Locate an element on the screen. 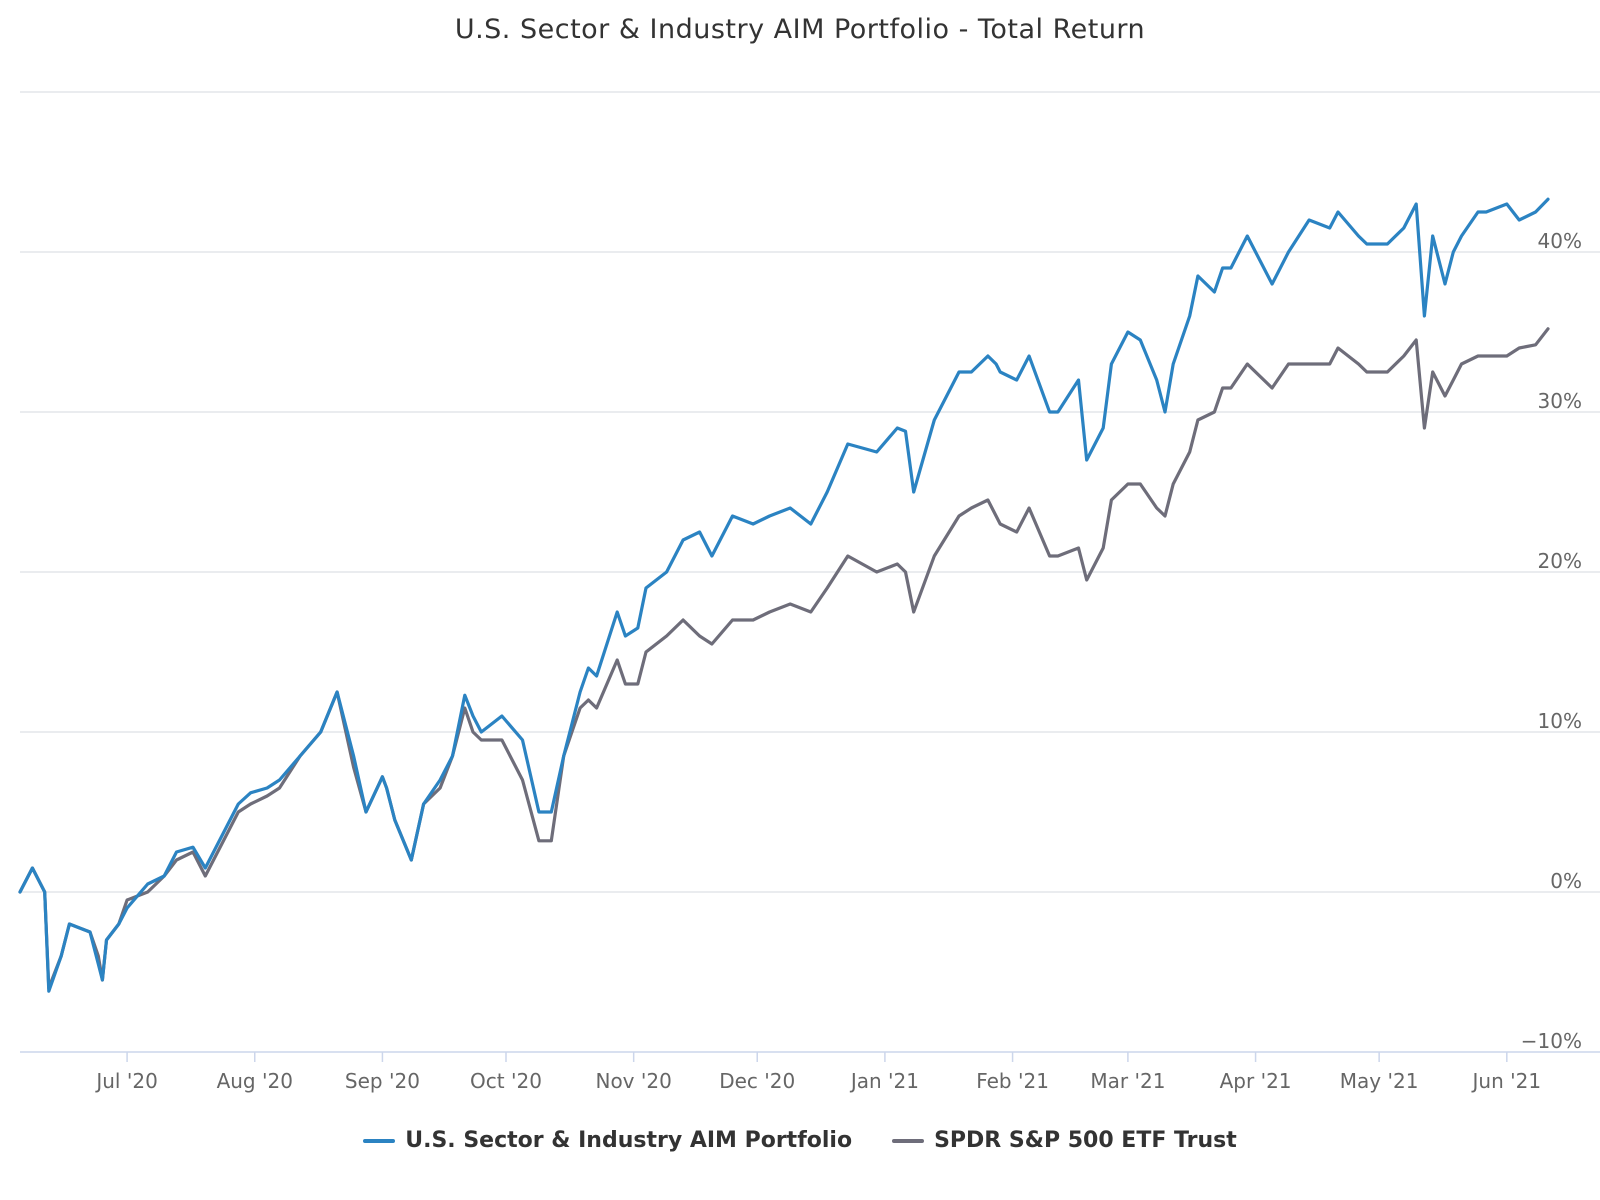  y-tick-label: 10% is located at coordinates (1560, 721).